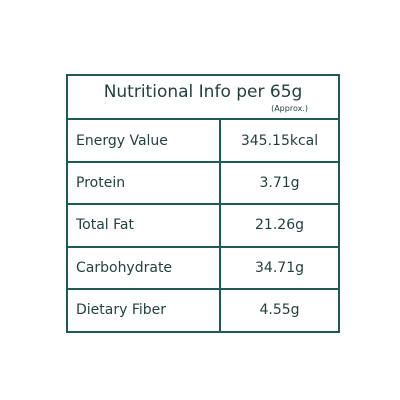 The image size is (400, 400). I want to click on column-divider, so click(220, 225).